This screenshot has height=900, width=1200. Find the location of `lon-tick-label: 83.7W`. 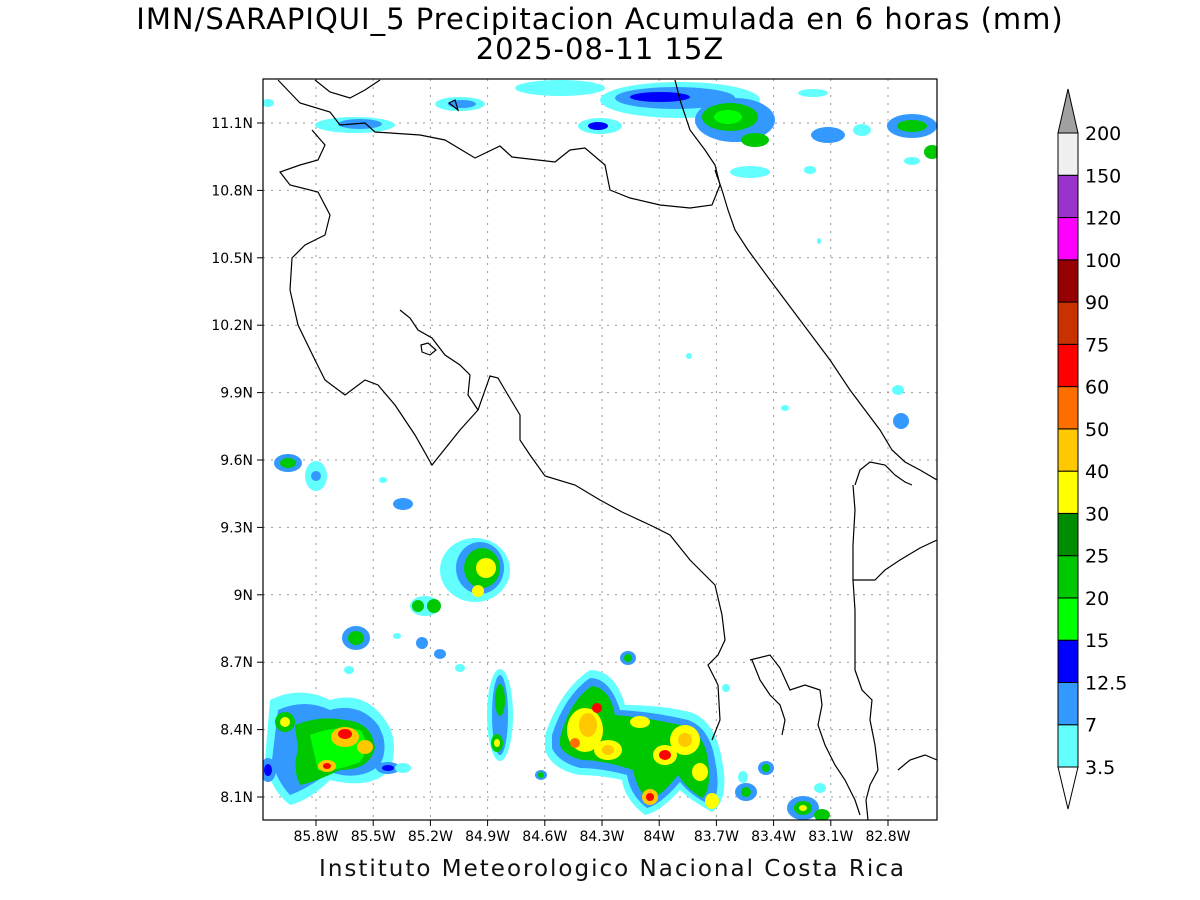

lon-tick-label: 83.7W is located at coordinates (716, 837).